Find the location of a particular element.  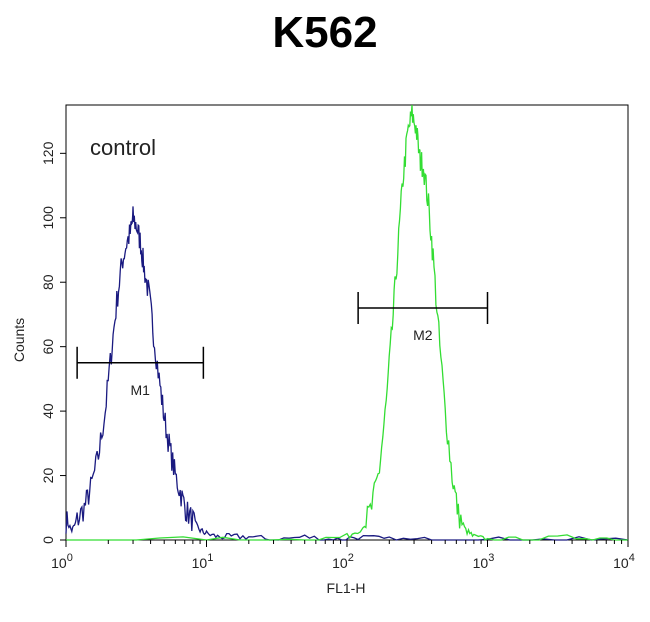

gate-m1-label: M1 is located at coordinates (141, 390).